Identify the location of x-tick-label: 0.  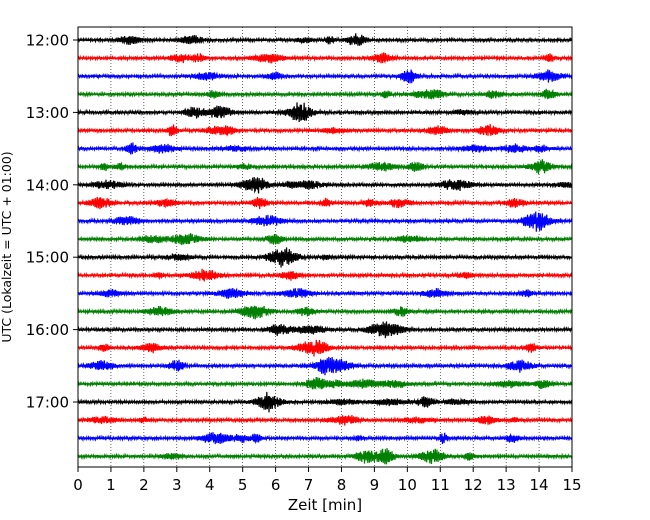
(78, 485).